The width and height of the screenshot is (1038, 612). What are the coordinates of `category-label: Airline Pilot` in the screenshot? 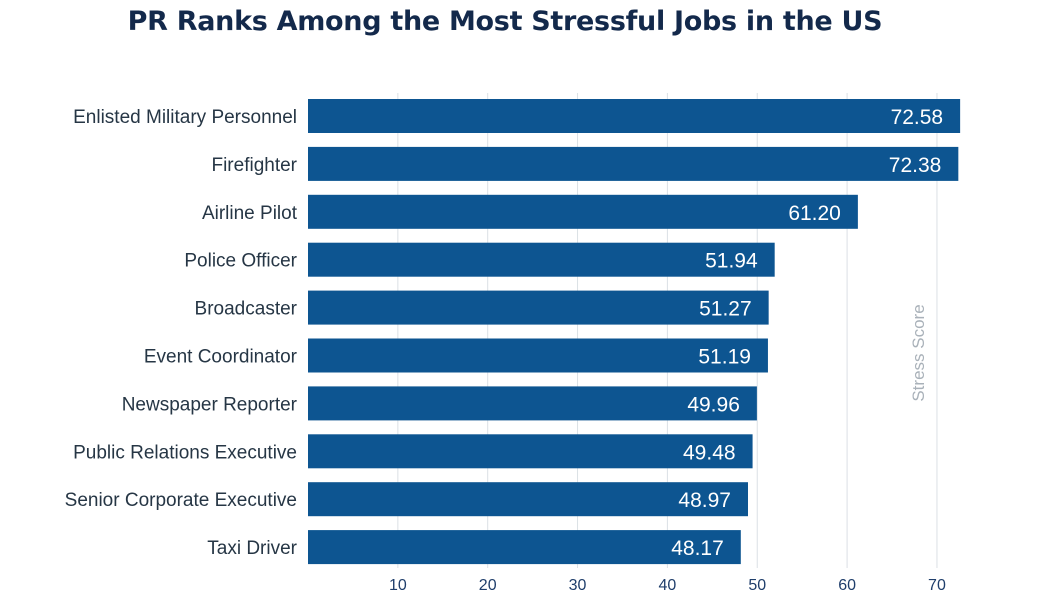 It's located at (250, 213).